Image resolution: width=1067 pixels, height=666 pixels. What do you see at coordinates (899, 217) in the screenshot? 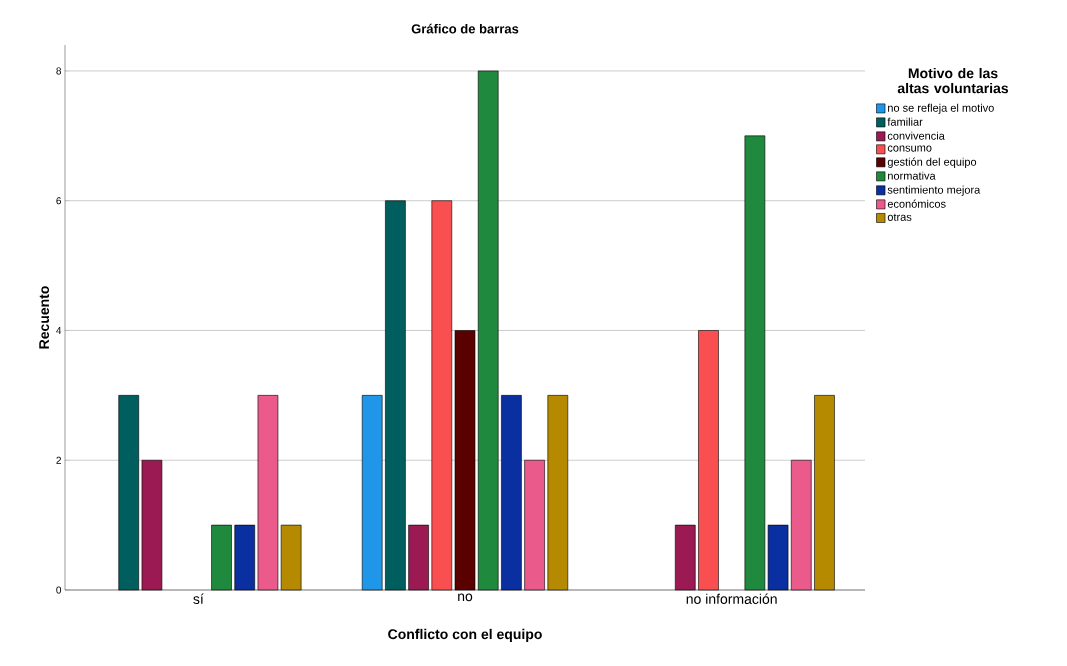
I see `legend-label: otras` at bounding box center [899, 217].